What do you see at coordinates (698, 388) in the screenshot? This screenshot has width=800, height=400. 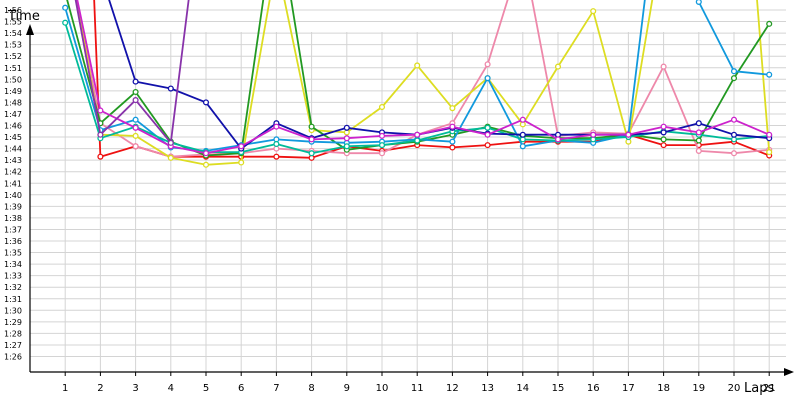 I see `x-tick-label: 19` at bounding box center [698, 388].